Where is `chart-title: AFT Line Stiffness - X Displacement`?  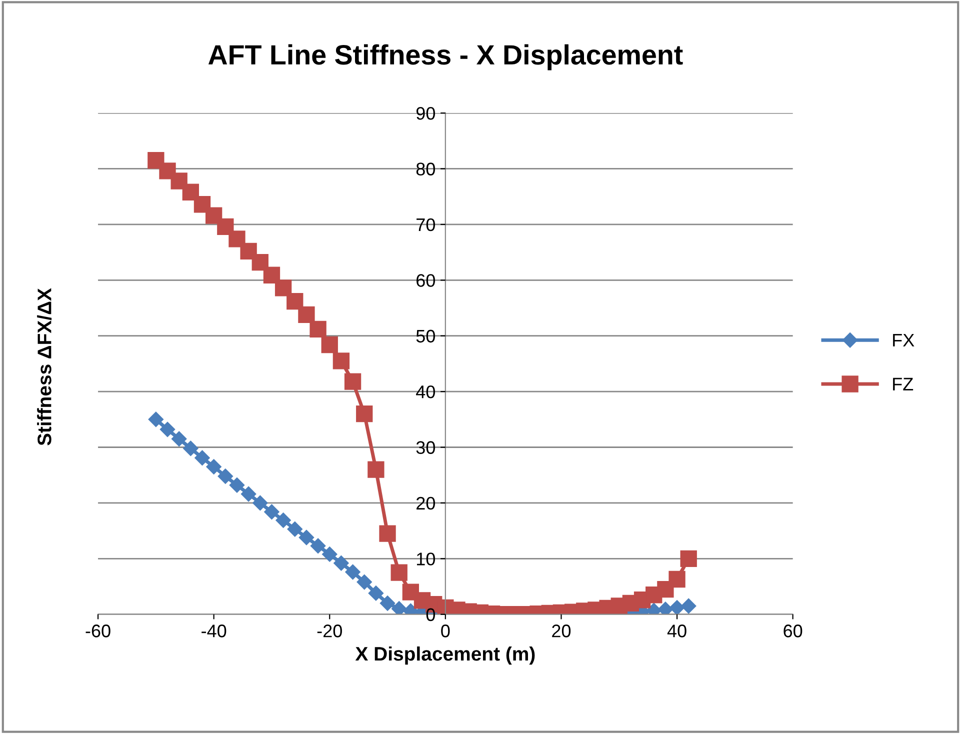
chart-title: AFT Line Stiffness - X Displacement is located at coordinates (445, 57).